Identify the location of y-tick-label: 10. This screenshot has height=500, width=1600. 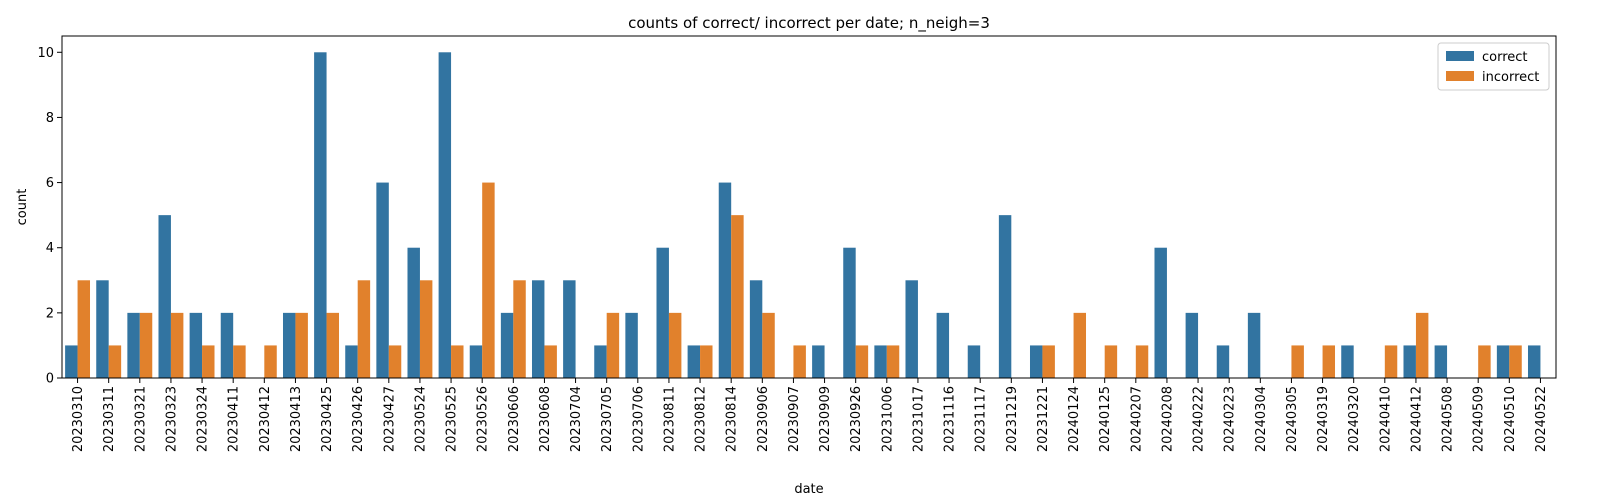
(45, 53).